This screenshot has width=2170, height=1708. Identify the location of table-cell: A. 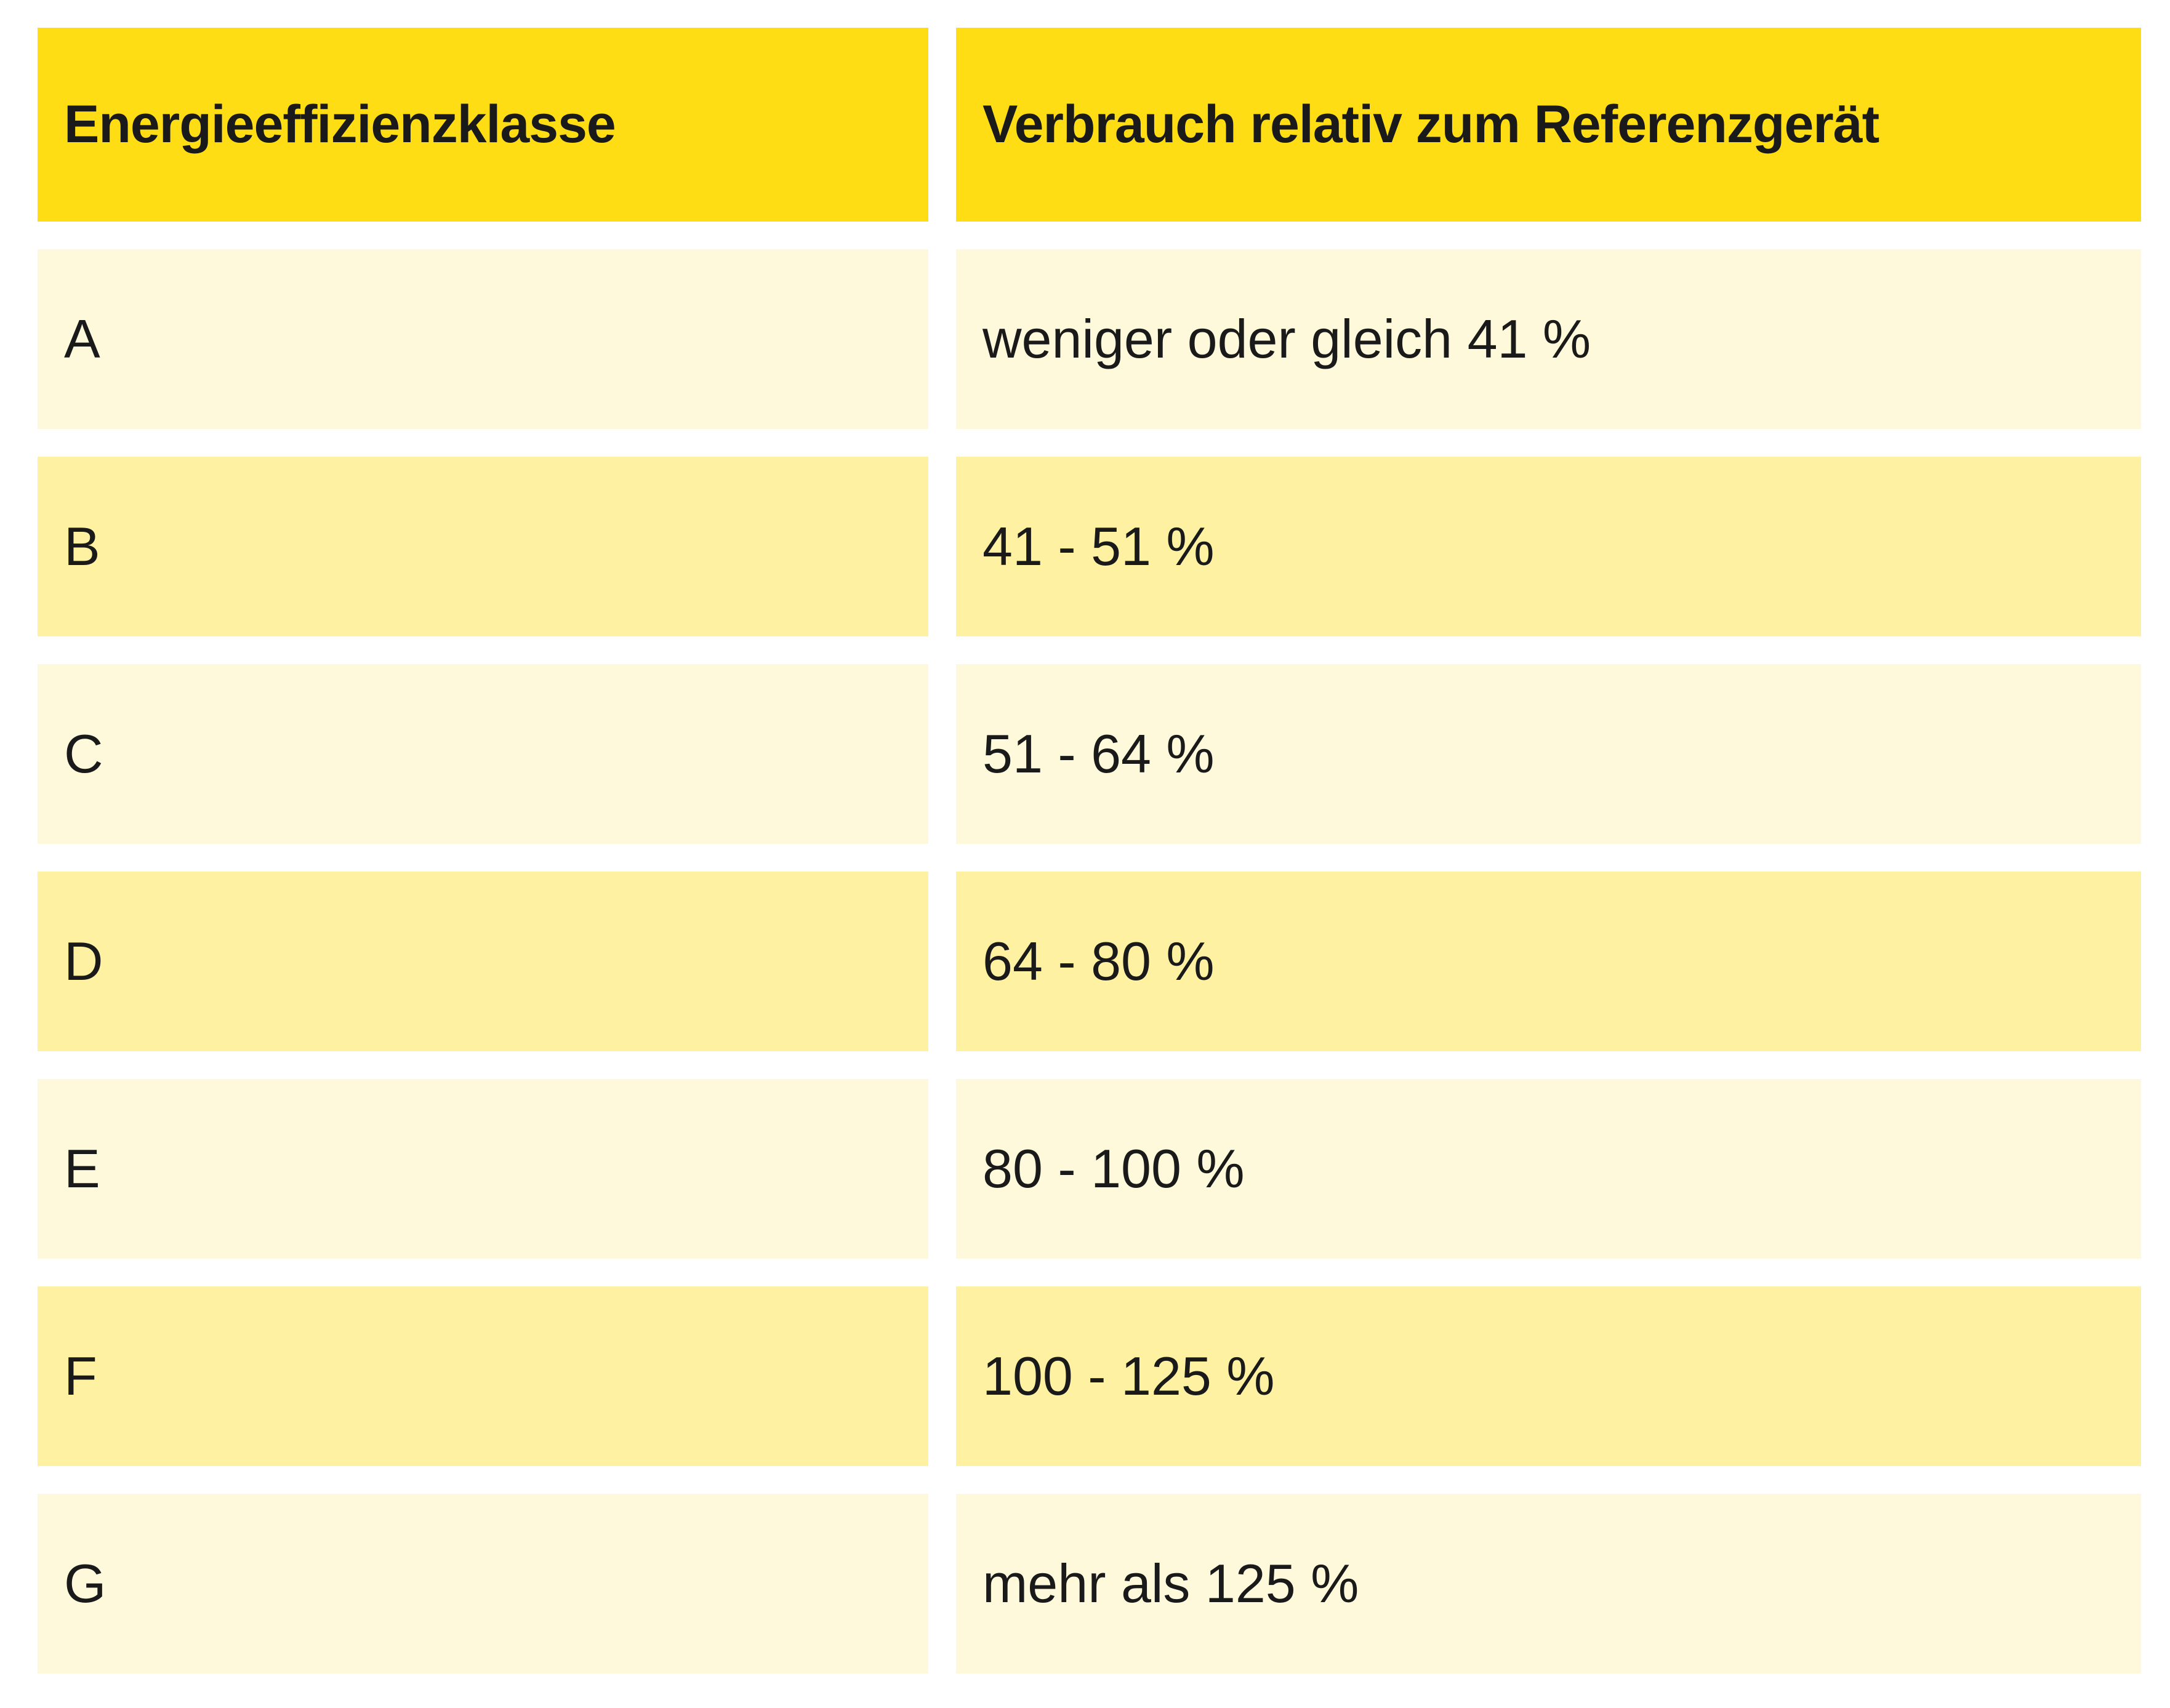
(483, 339).